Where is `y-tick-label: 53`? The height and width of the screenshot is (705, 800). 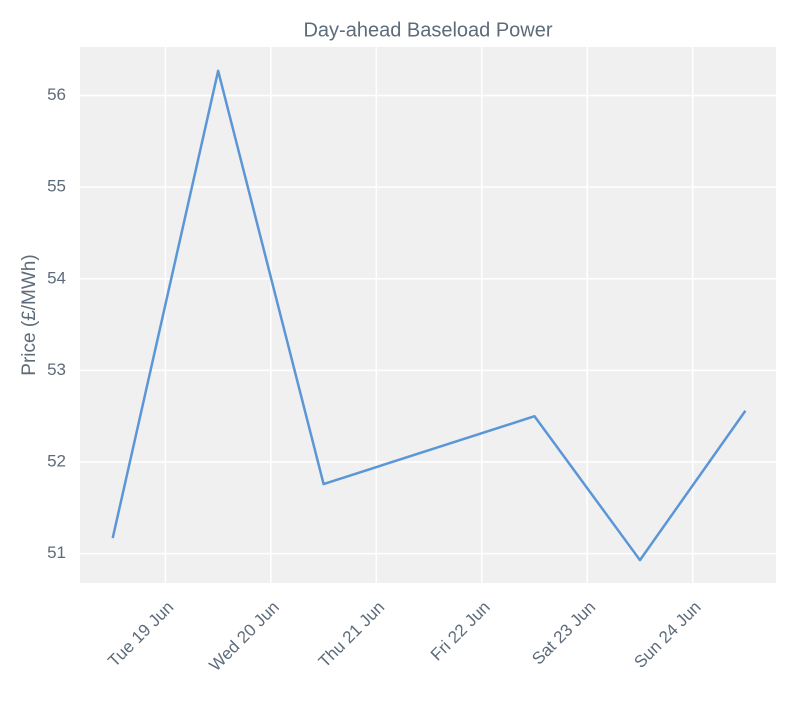
y-tick-label: 53 is located at coordinates (56, 369).